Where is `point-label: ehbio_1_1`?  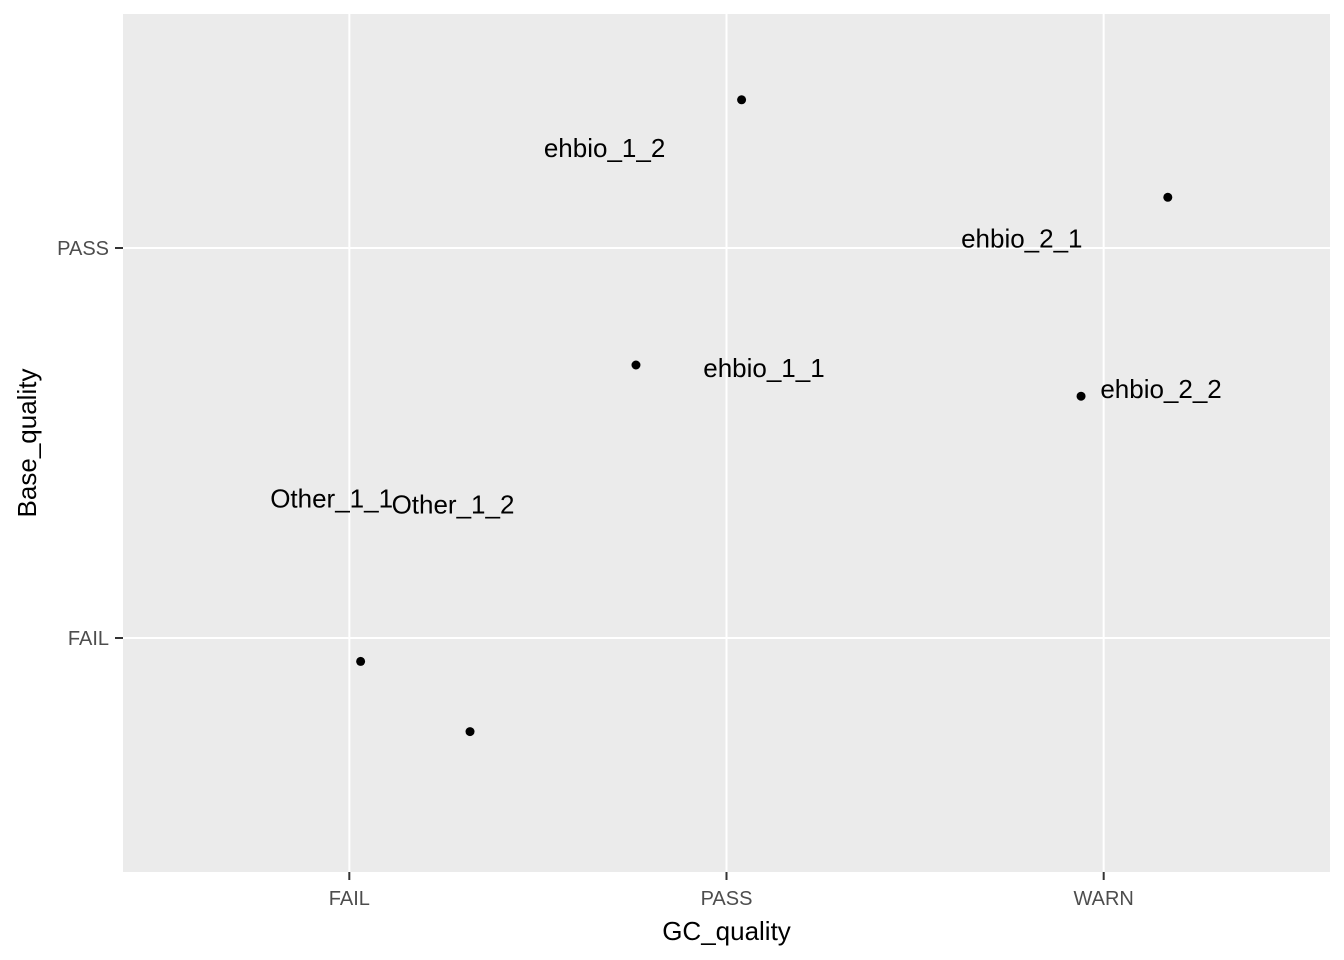 point-label: ehbio_1_1 is located at coordinates (763, 368).